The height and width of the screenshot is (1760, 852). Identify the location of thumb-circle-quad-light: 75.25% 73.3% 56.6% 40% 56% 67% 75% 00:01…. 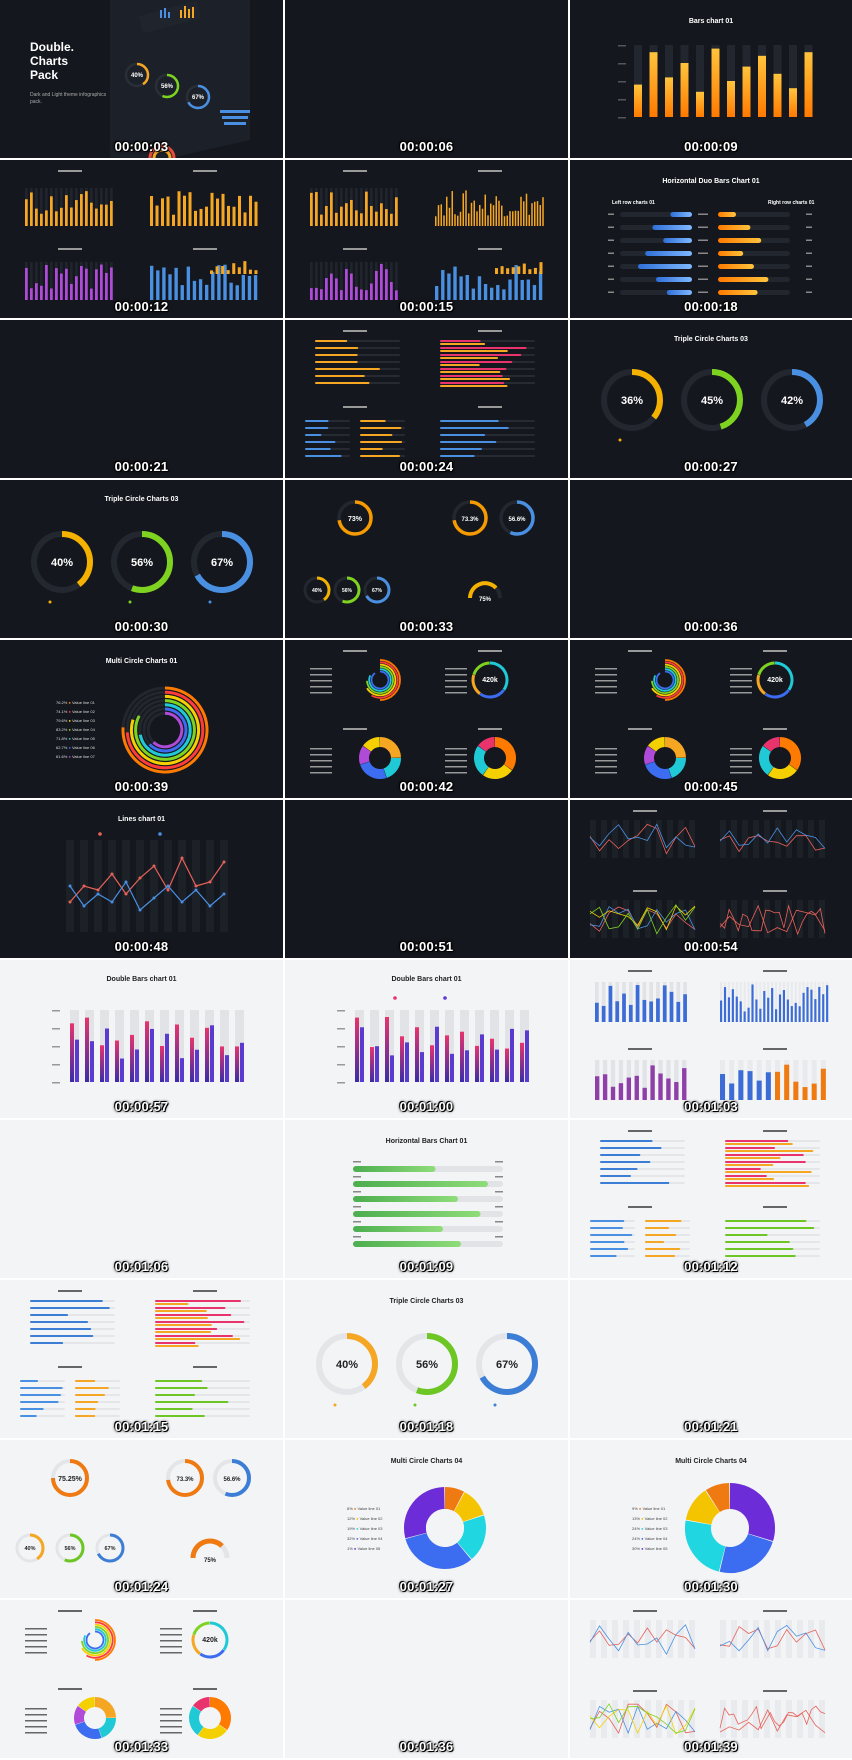
(141, 1519).